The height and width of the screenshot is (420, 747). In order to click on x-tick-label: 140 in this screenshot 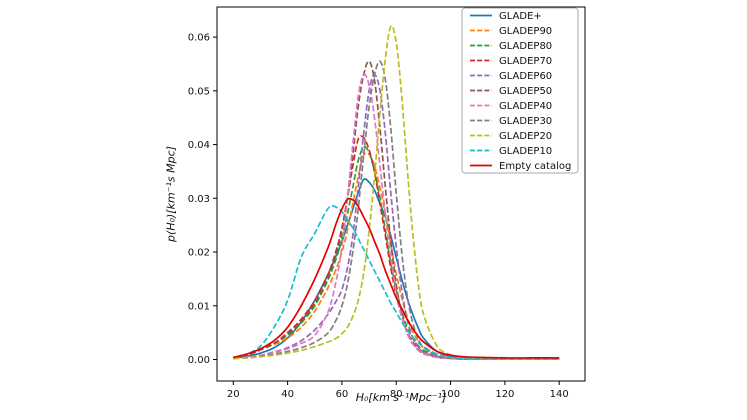, I will do `click(559, 394)`.